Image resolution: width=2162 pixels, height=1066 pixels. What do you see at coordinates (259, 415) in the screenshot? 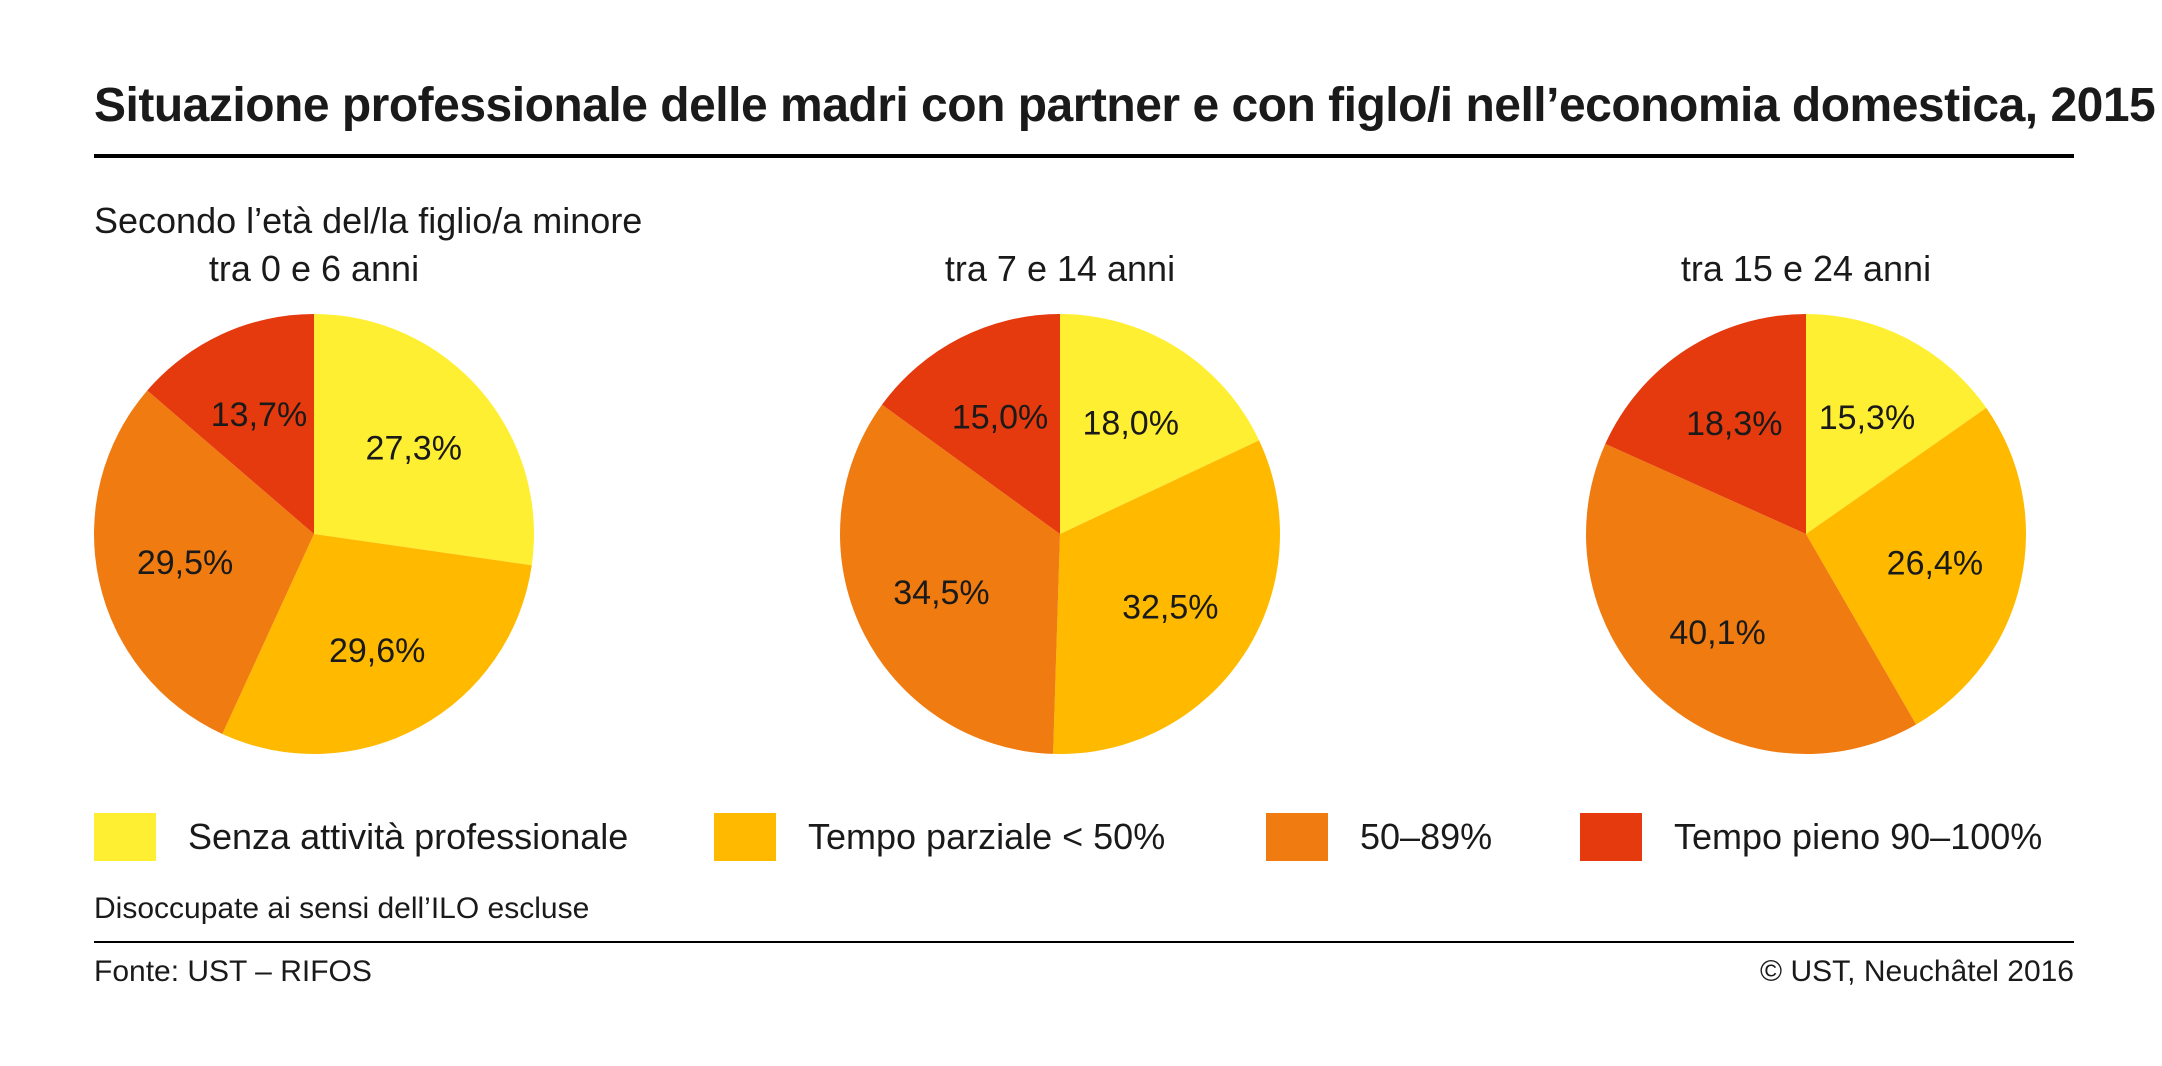
I see `pie-slice-label: 13,7%` at bounding box center [259, 415].